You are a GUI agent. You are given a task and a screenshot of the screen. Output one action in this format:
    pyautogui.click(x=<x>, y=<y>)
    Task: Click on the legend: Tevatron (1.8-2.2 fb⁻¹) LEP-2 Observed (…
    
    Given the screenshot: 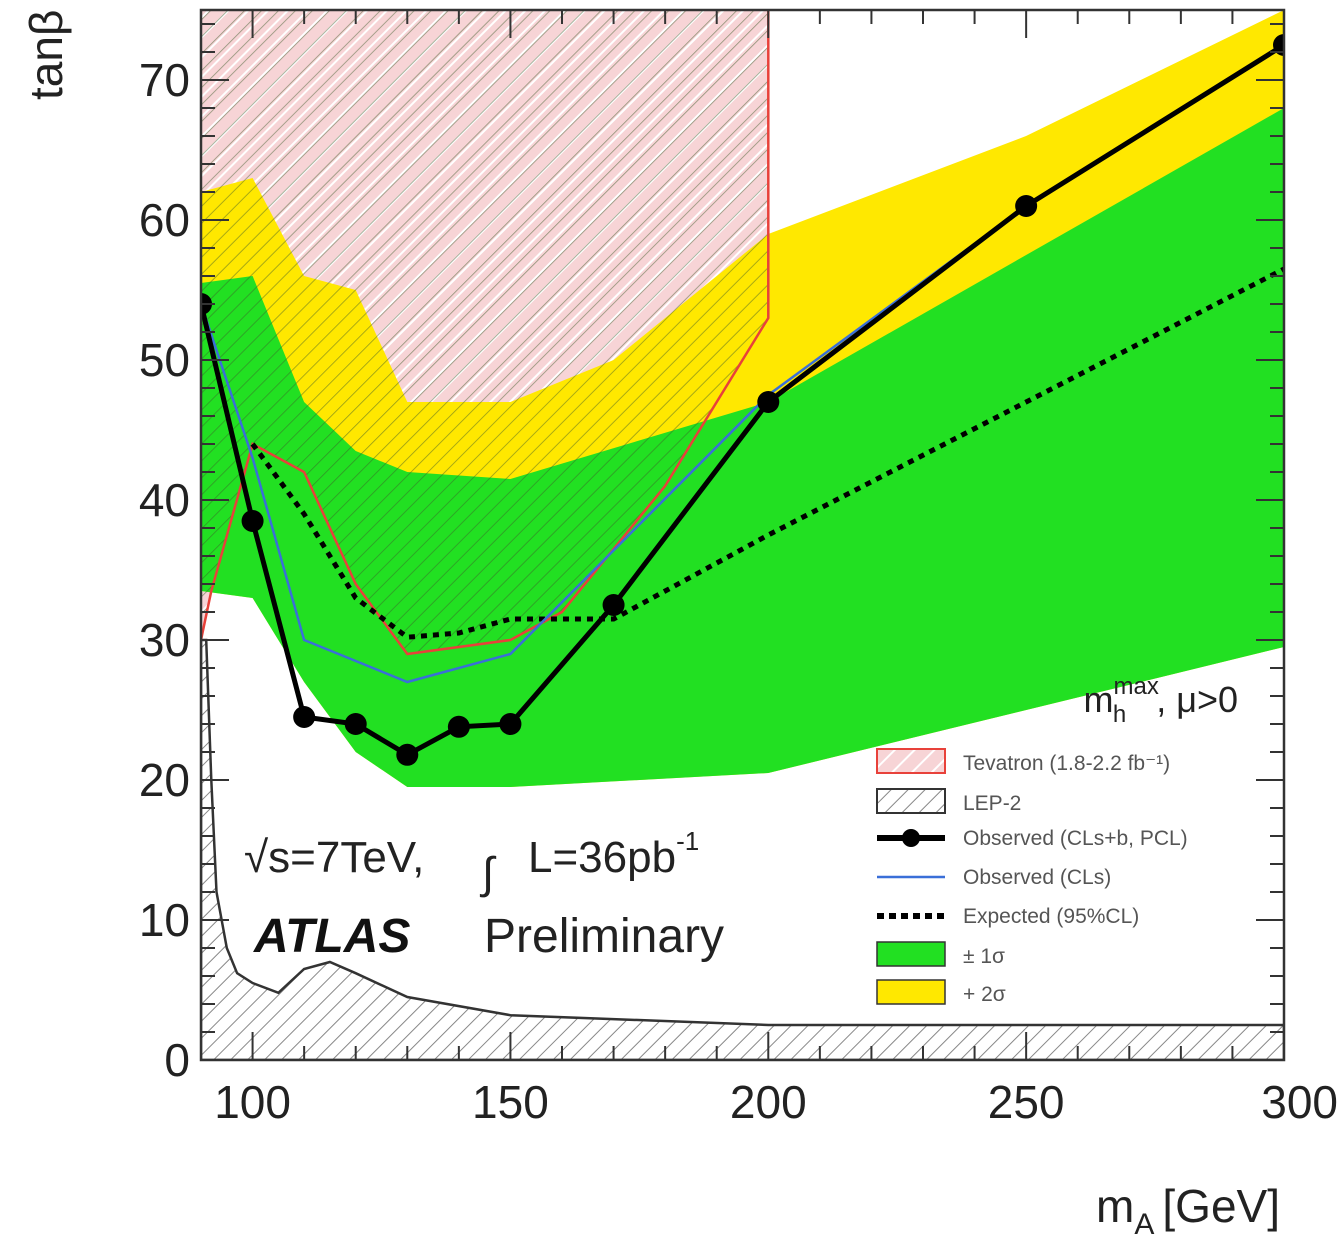 What is the action you would take?
    pyautogui.click(x=1032, y=877)
    